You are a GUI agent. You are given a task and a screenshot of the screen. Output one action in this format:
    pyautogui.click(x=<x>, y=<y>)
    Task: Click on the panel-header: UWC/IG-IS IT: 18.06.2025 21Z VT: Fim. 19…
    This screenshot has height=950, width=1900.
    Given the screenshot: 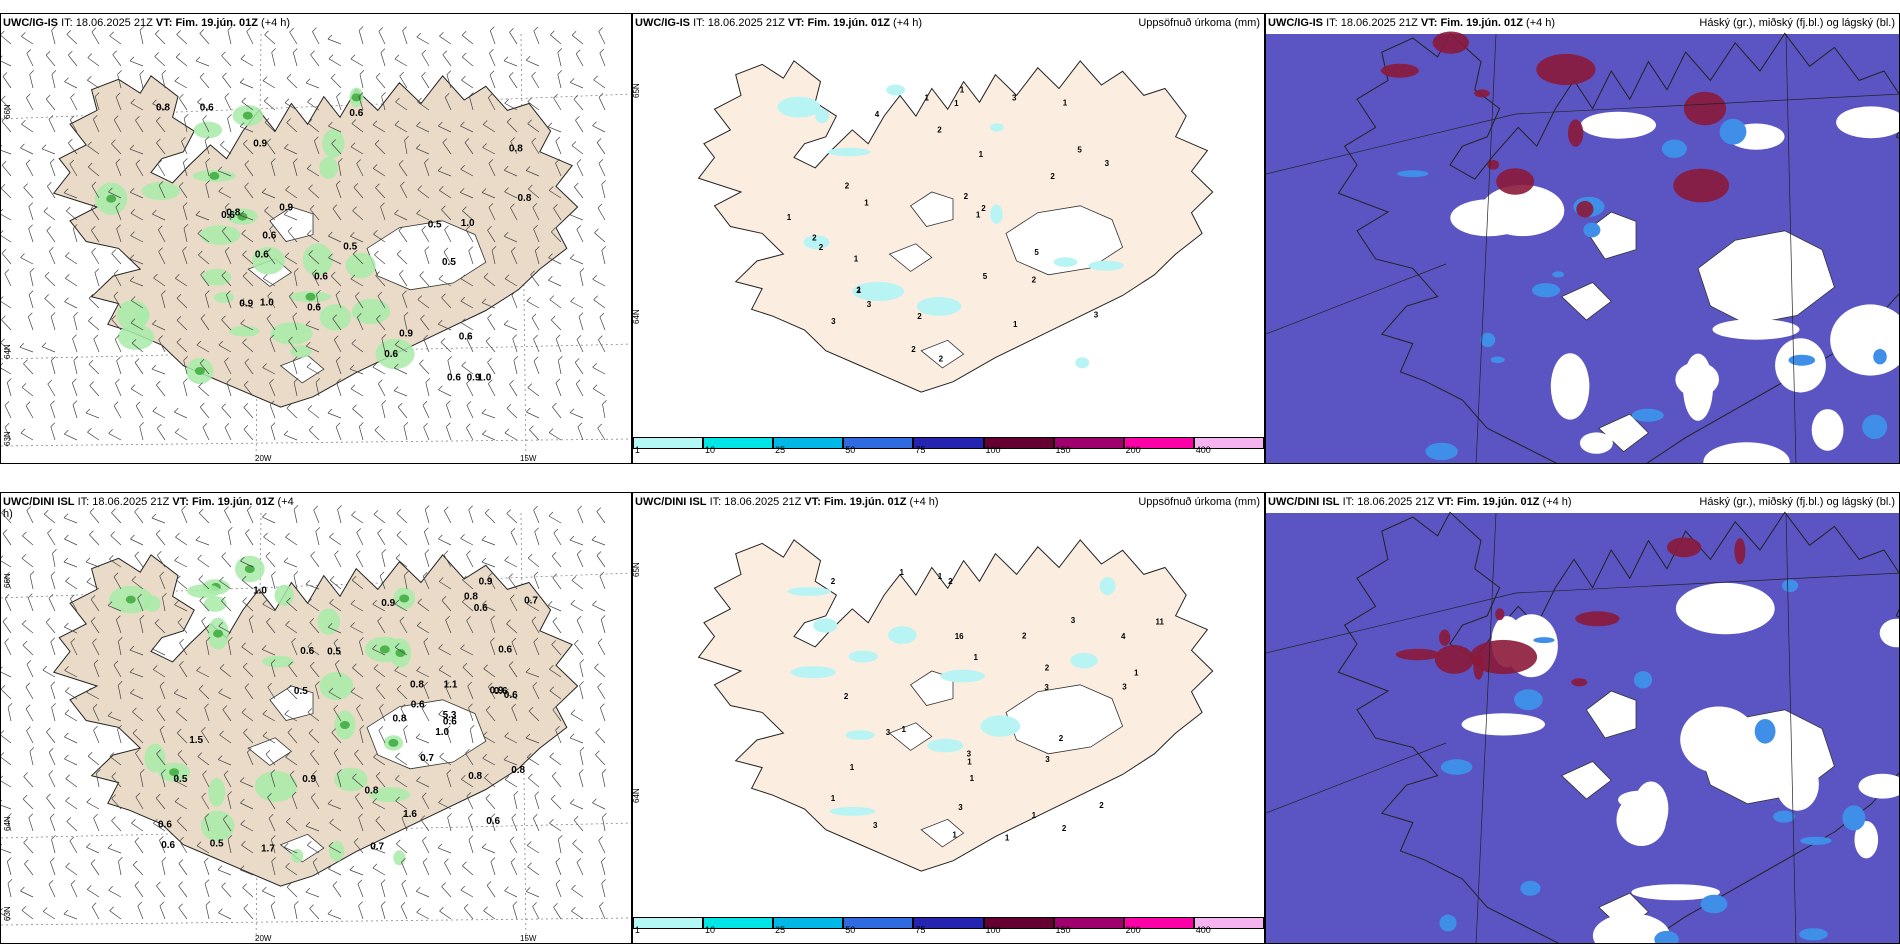 What is the action you would take?
    pyautogui.click(x=779, y=23)
    